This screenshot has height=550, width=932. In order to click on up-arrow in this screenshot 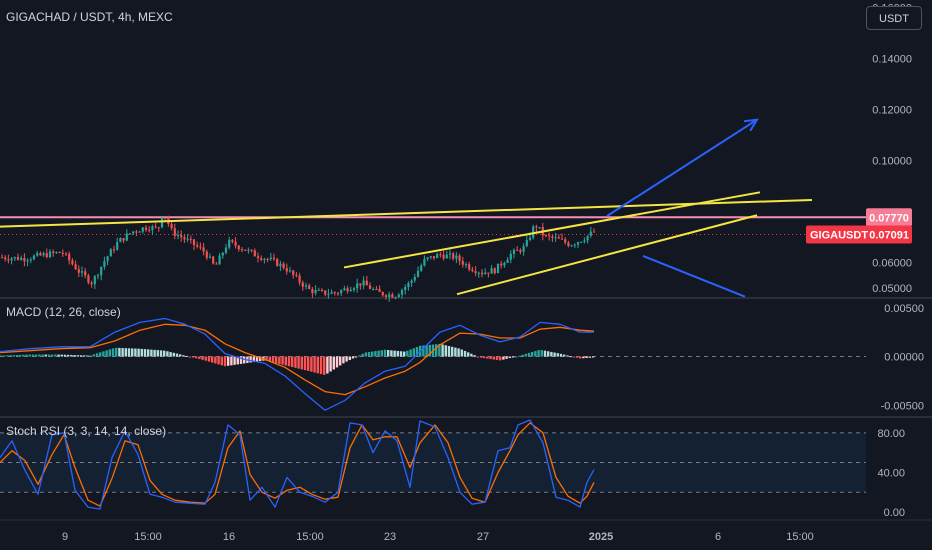, I will do `click(682, 167)`.